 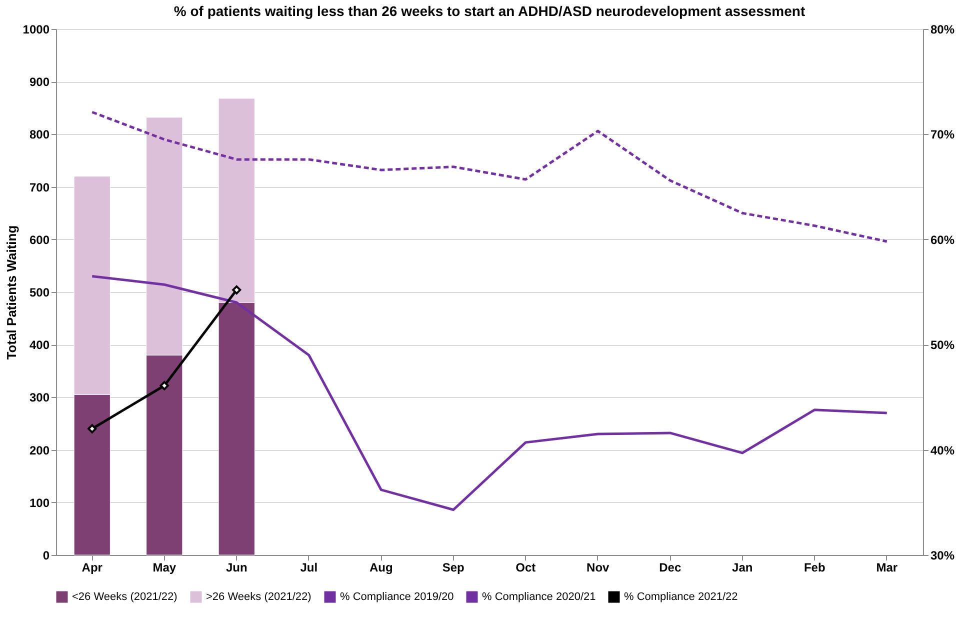 What do you see at coordinates (942, 135) in the screenshot?
I see `y2-tick-label: 70%` at bounding box center [942, 135].